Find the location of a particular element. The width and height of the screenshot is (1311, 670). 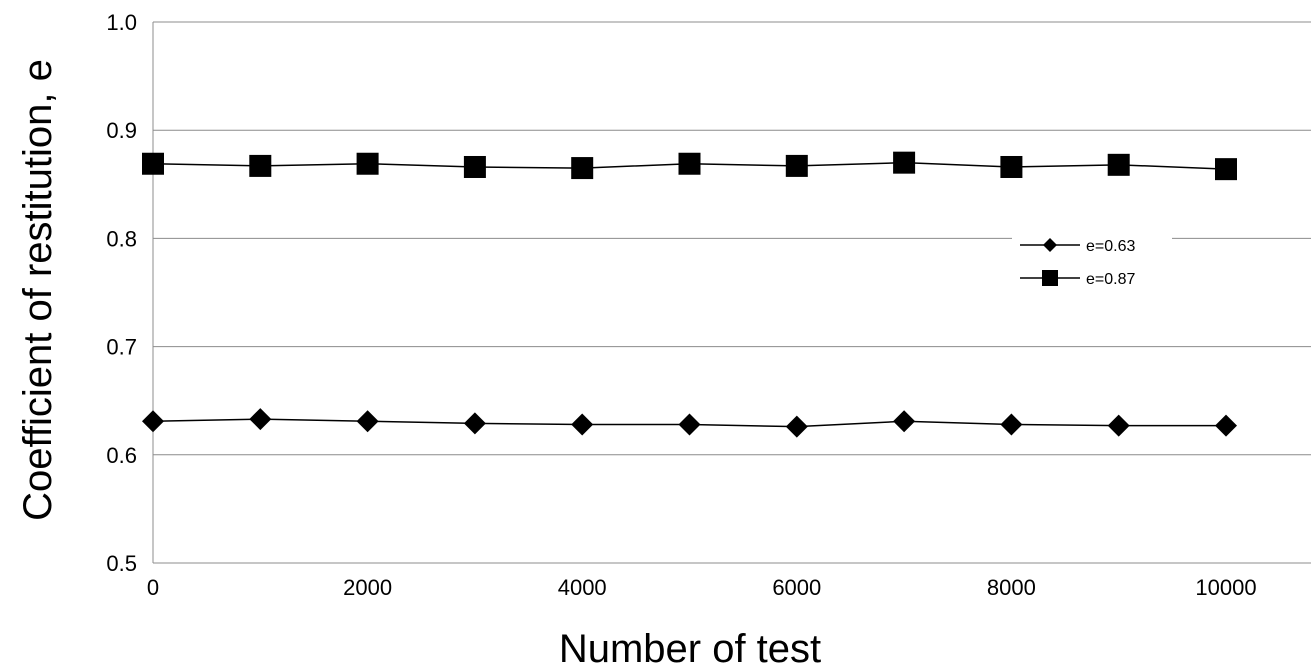

y-axis-title: Coefficient of restitution, e is located at coordinates (38, 290).